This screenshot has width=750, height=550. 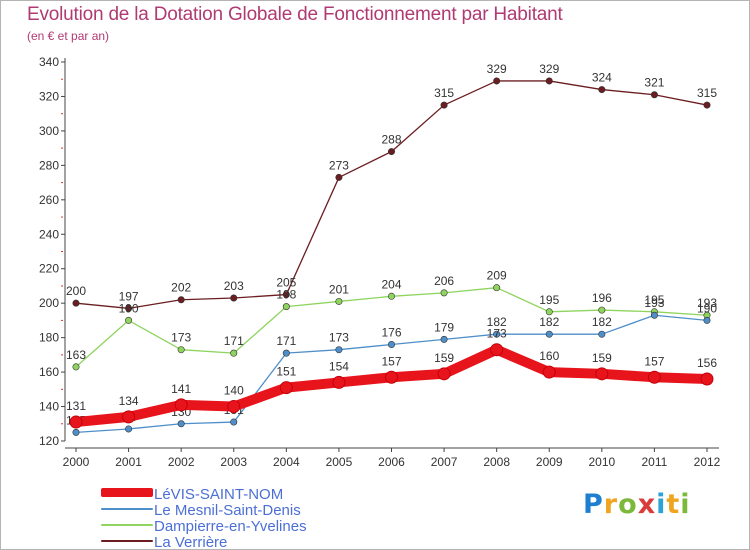 What do you see at coordinates (391, 462) in the screenshot?
I see `x-tick-label: 2006` at bounding box center [391, 462].